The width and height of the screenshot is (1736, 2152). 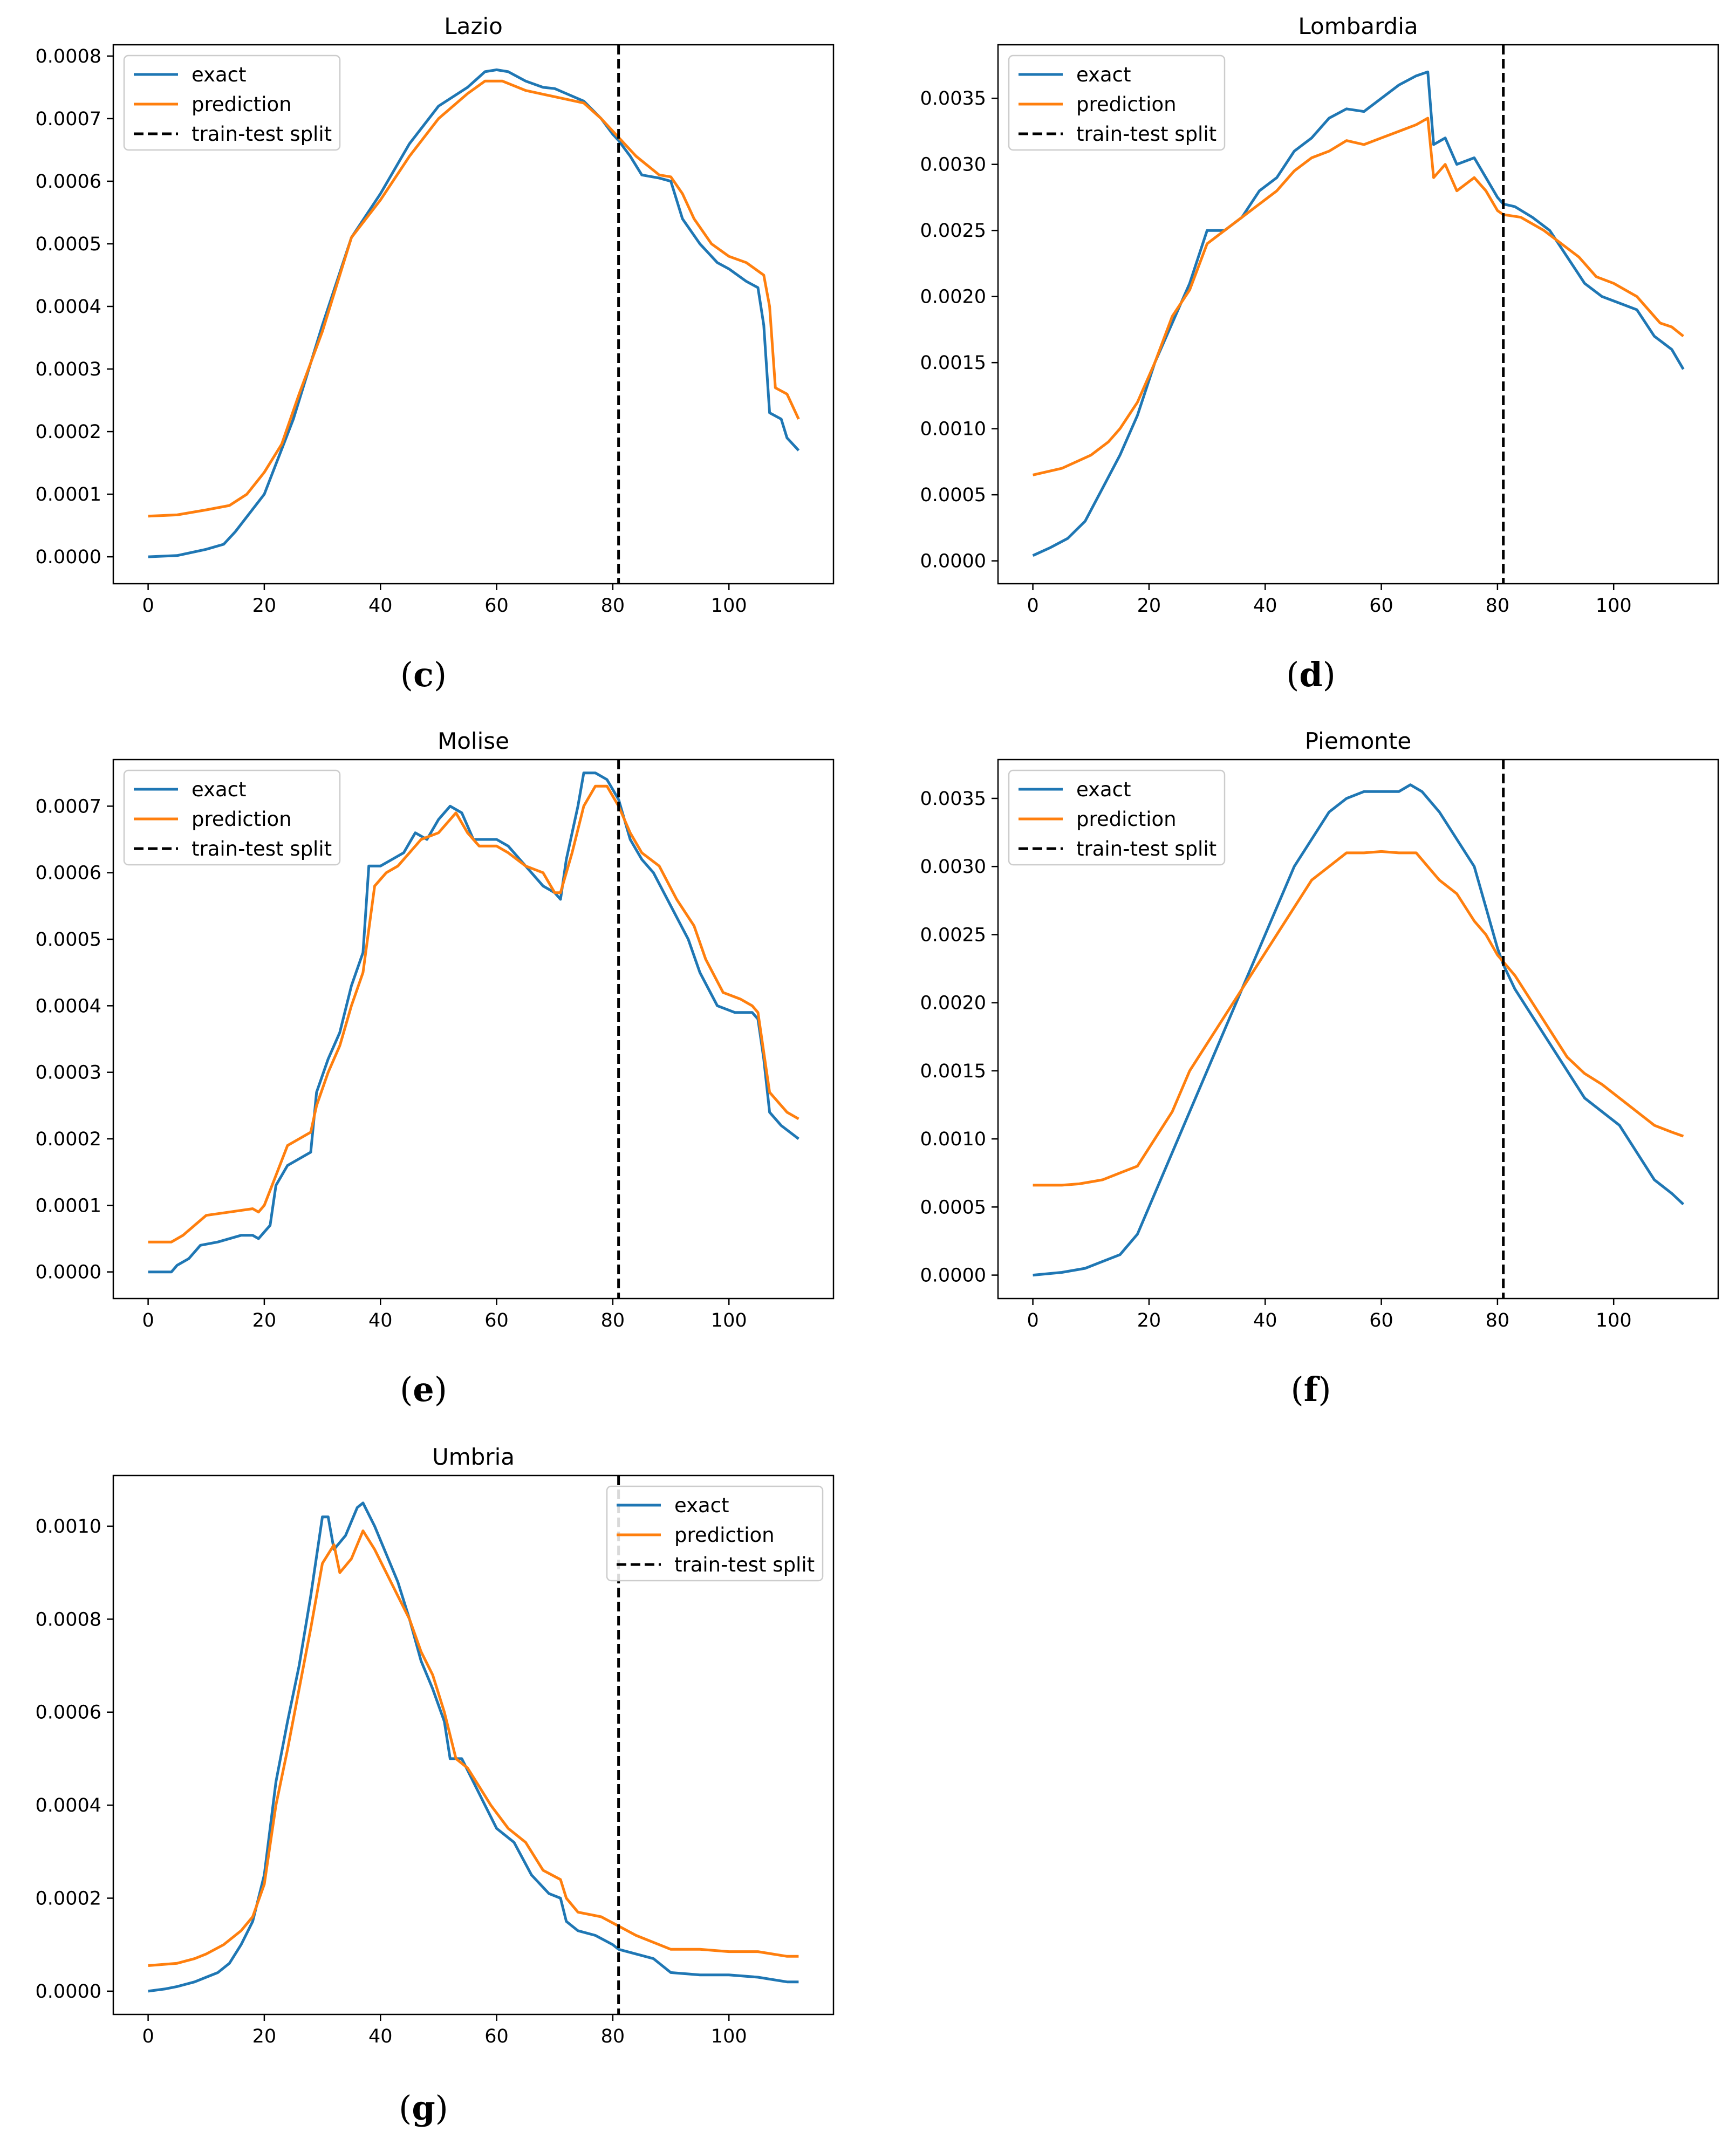 I want to click on panel-letter: c, so click(x=423, y=674).